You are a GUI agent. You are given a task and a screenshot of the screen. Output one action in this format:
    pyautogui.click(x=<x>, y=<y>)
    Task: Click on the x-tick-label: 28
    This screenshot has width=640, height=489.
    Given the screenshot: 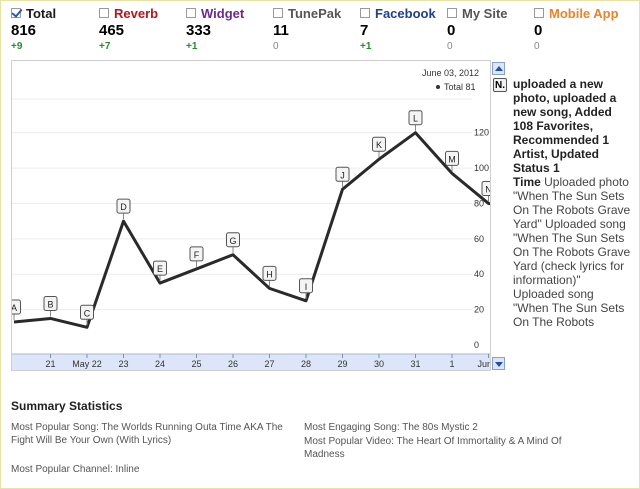 What is the action you would take?
    pyautogui.click(x=306, y=364)
    